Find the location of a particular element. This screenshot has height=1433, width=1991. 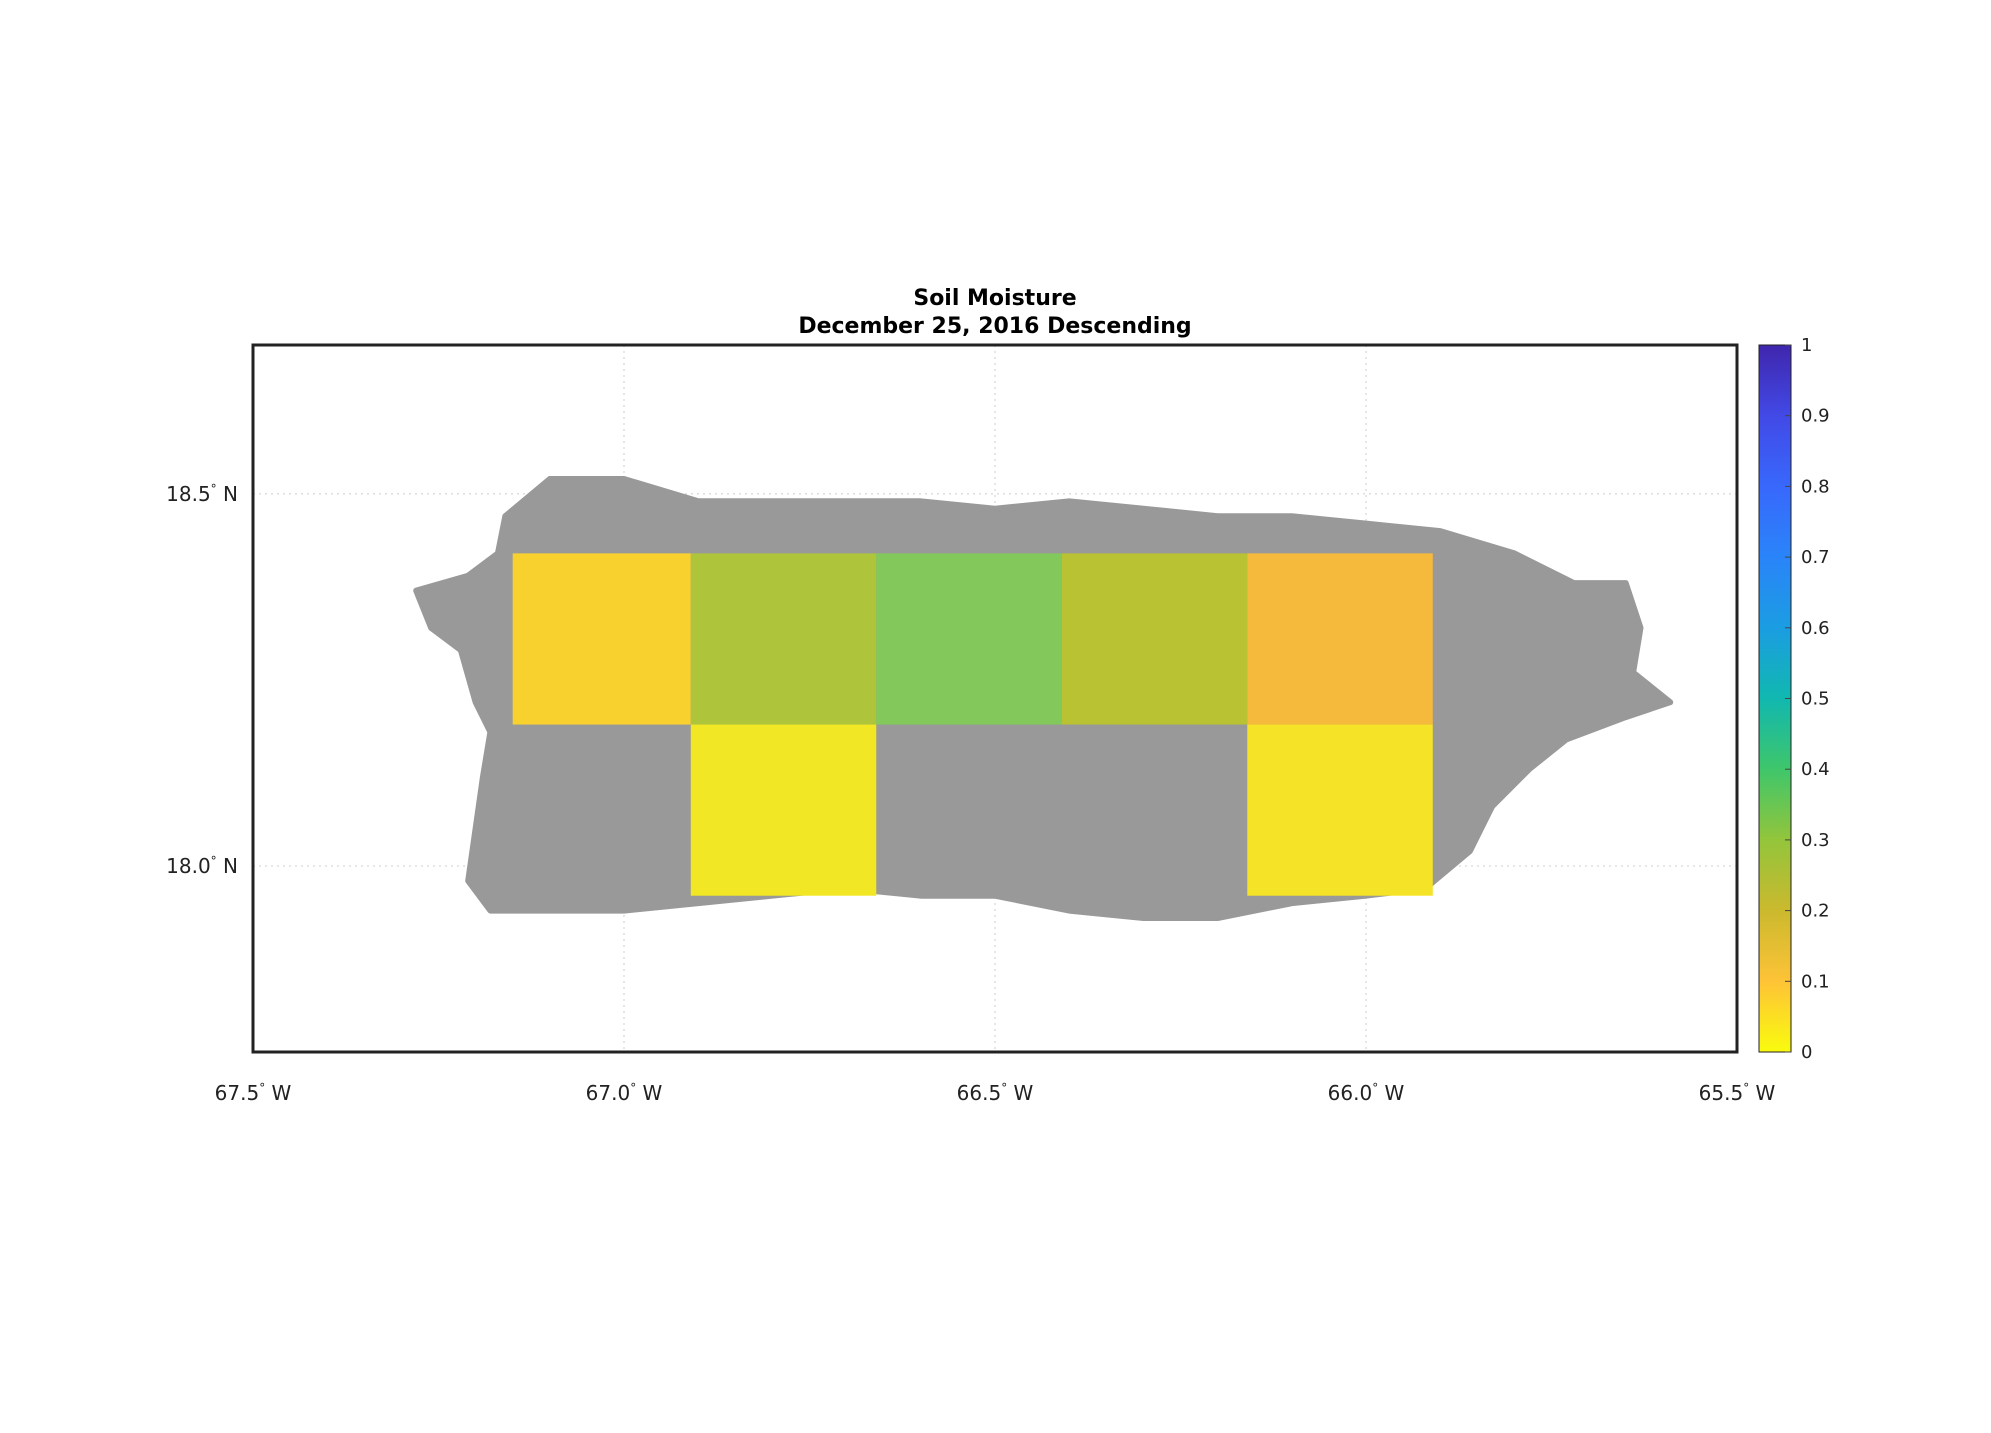

lat-tick-label-0: 18.5° N is located at coordinates (202, 494).